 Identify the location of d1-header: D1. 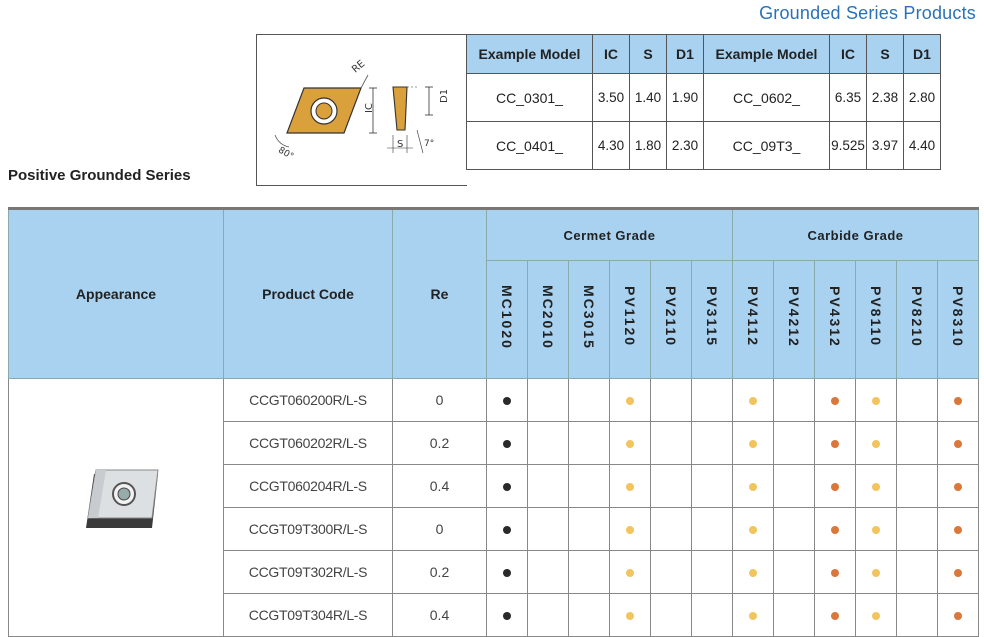
(685, 54).